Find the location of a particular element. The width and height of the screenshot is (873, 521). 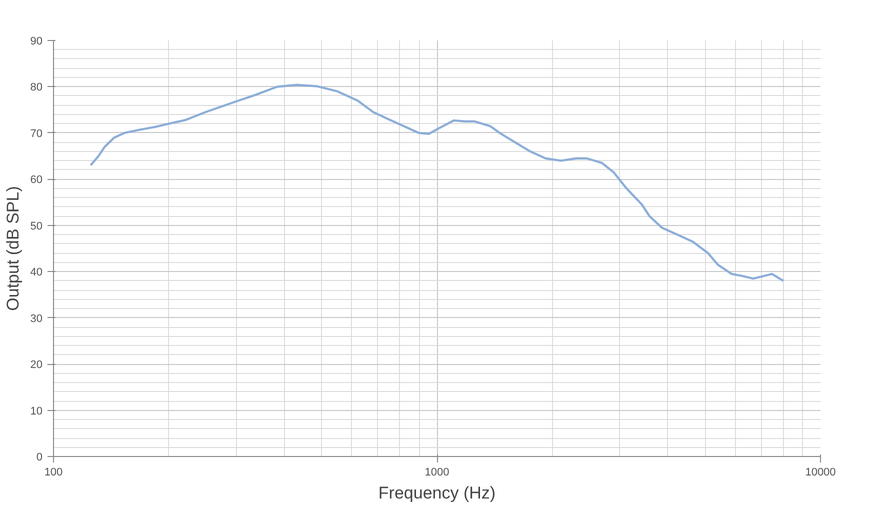

x-axis-title: Frequency (Hz) is located at coordinates (437, 493).